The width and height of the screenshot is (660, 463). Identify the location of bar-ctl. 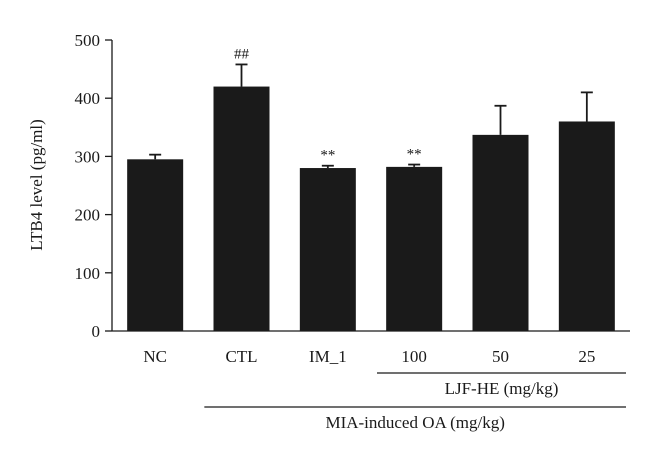
(241, 208).